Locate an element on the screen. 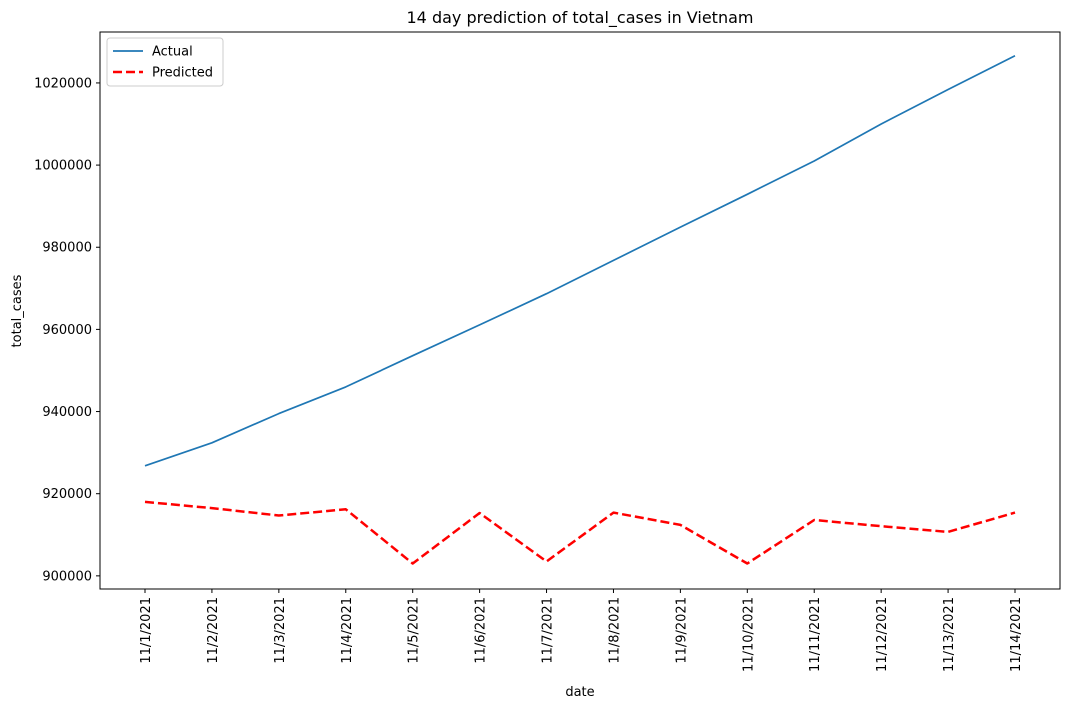 The width and height of the screenshot is (1070, 709). legend-box is located at coordinates (165, 62).